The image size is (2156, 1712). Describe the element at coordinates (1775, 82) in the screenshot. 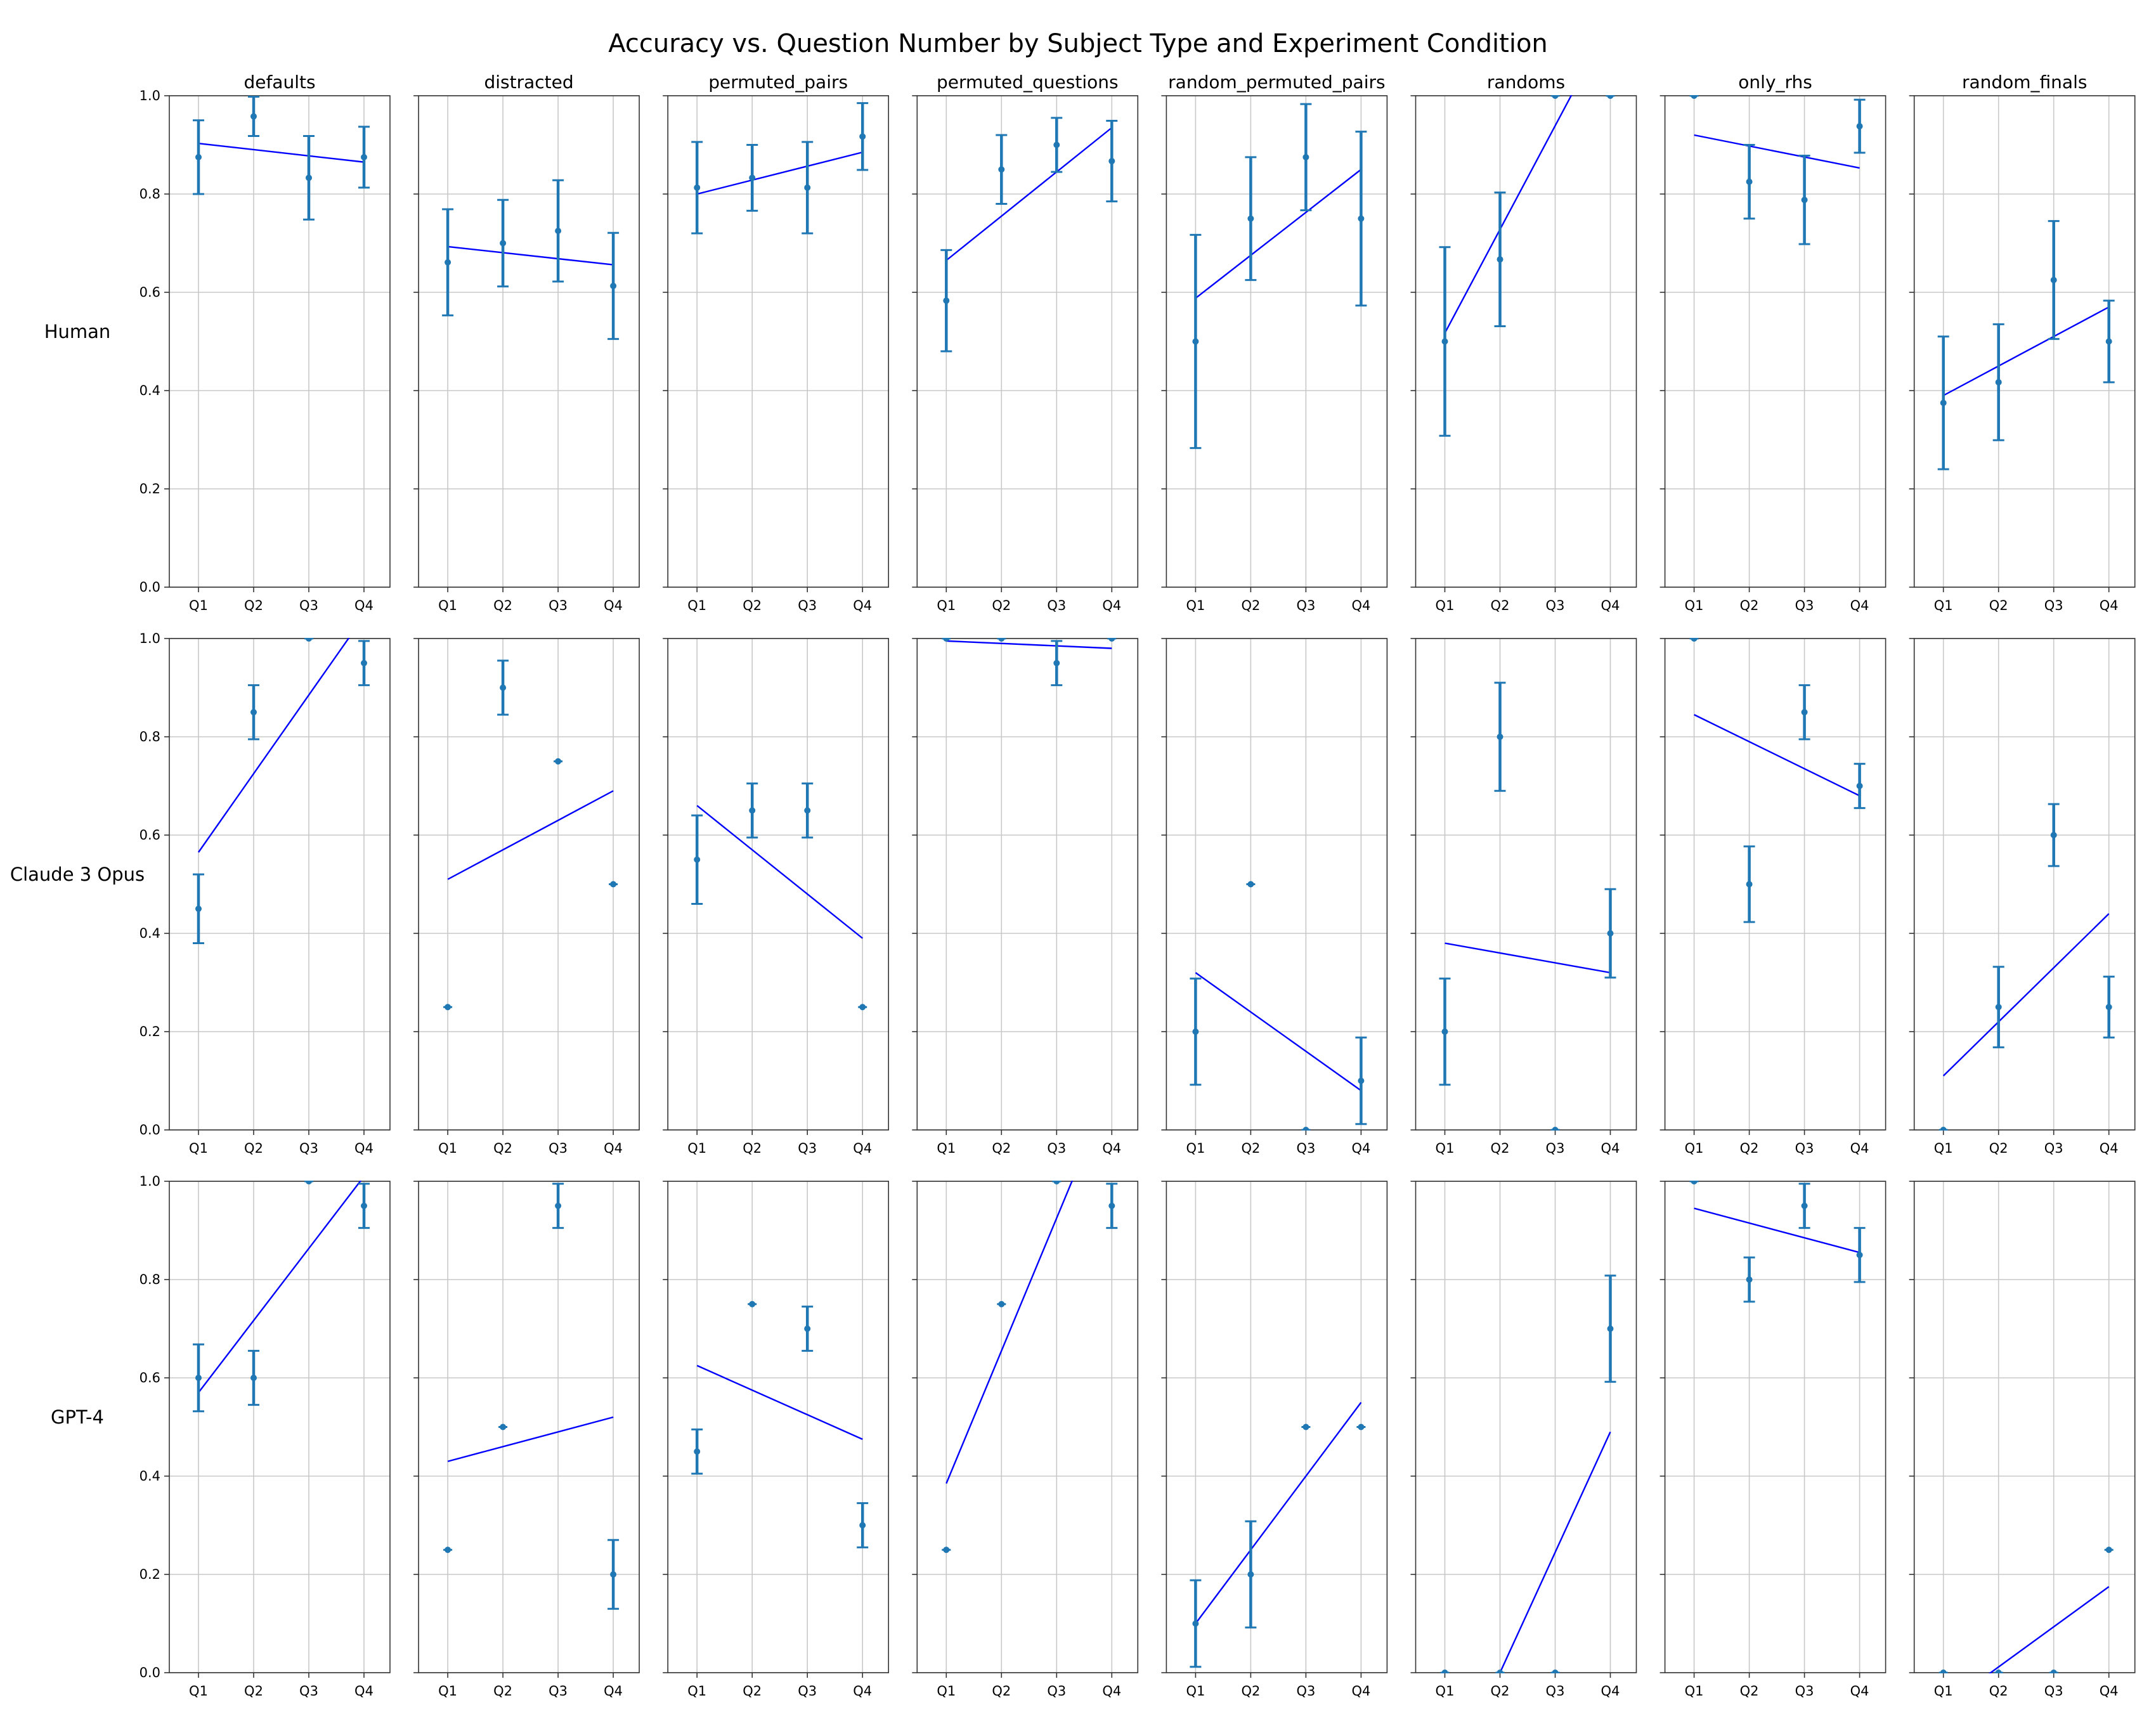

I see `column-title: only_rhs` at that location.